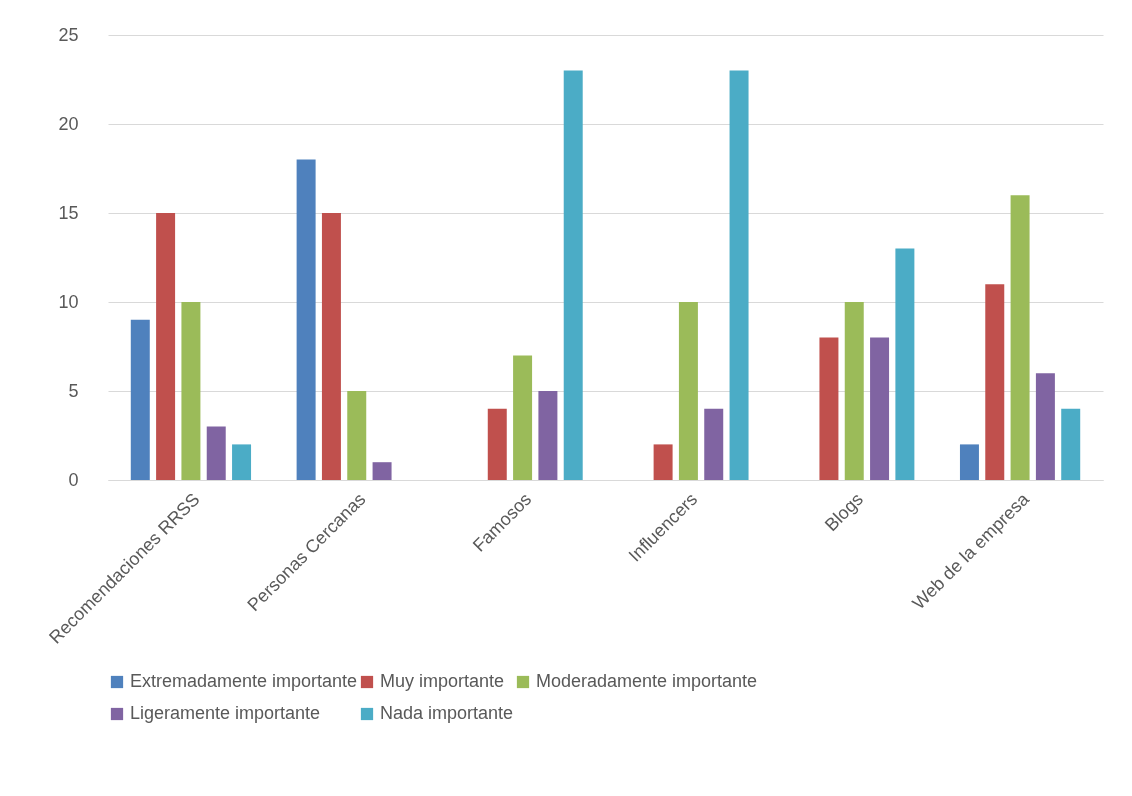 The width and height of the screenshot is (1132, 796). What do you see at coordinates (68, 123) in the screenshot?
I see `y-tick-label: 20` at bounding box center [68, 123].